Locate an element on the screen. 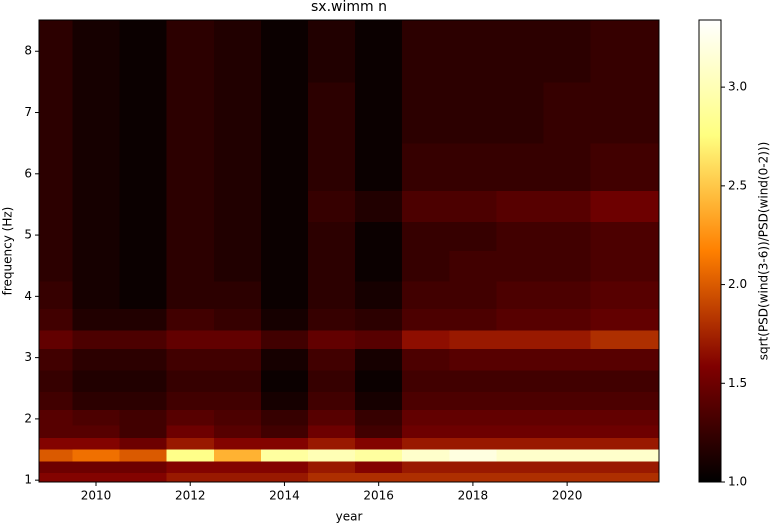  y-tick-label: 8 is located at coordinates (28, 51).